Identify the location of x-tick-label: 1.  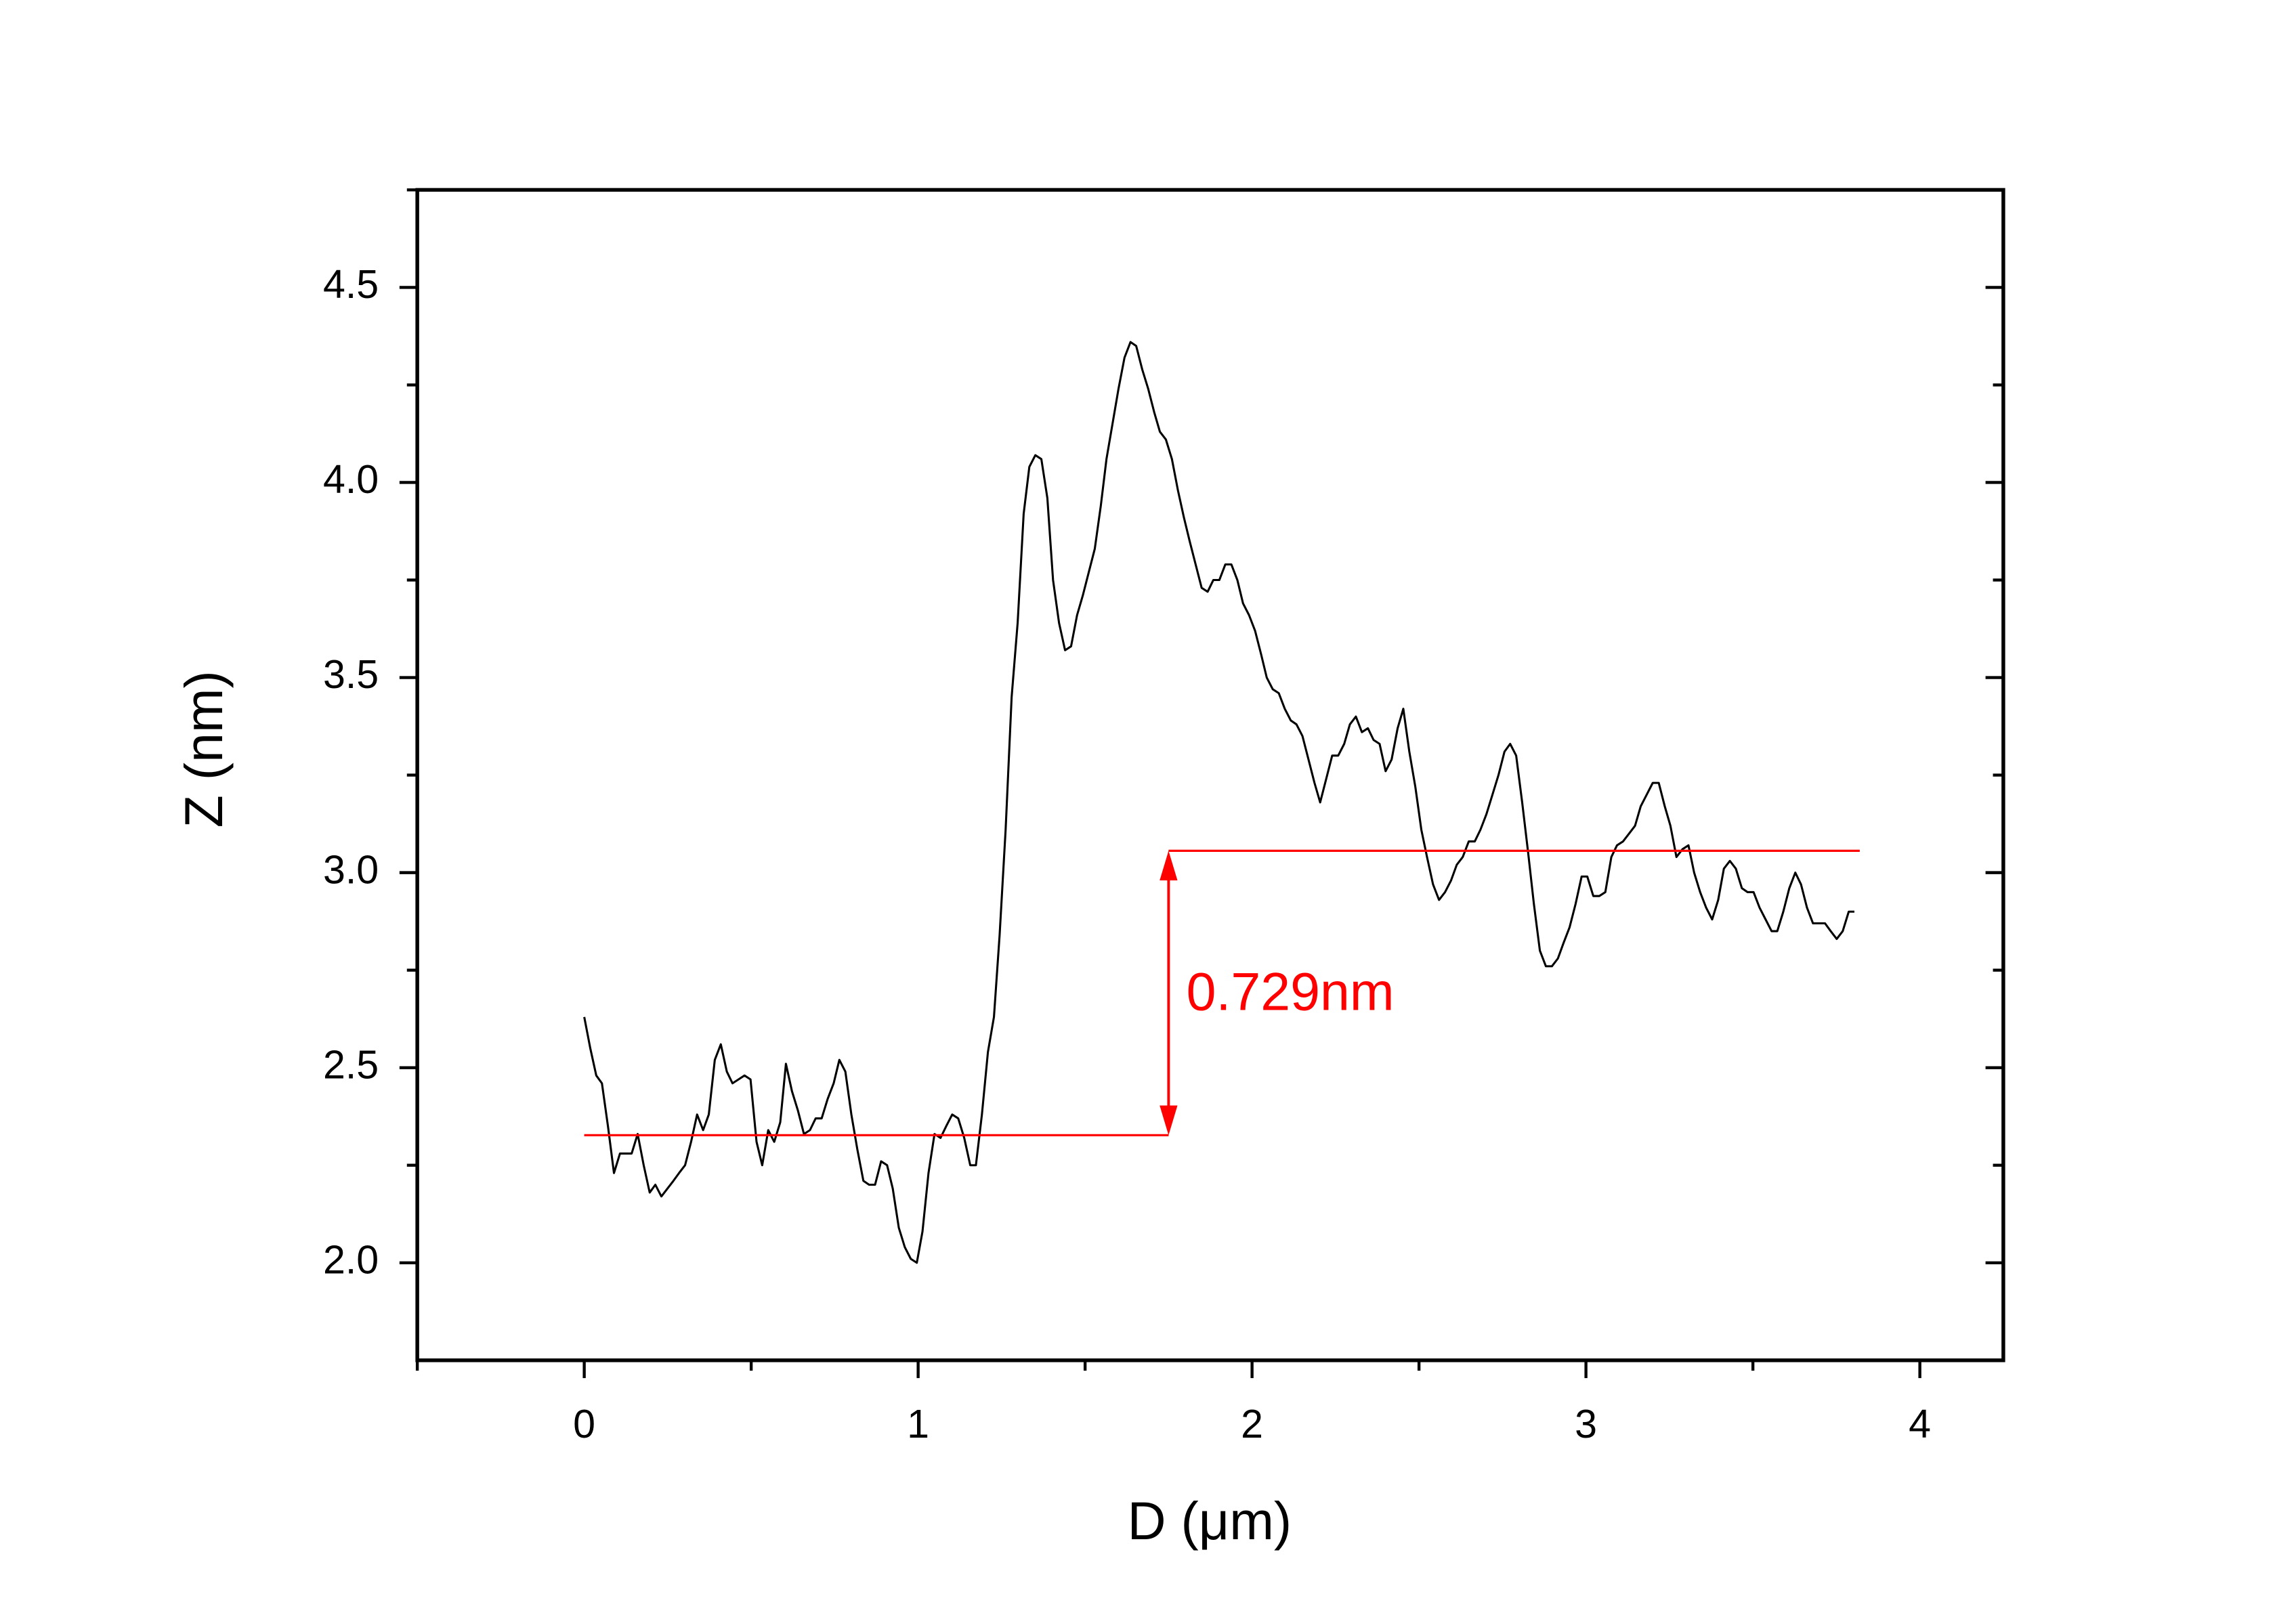
(918, 1423).